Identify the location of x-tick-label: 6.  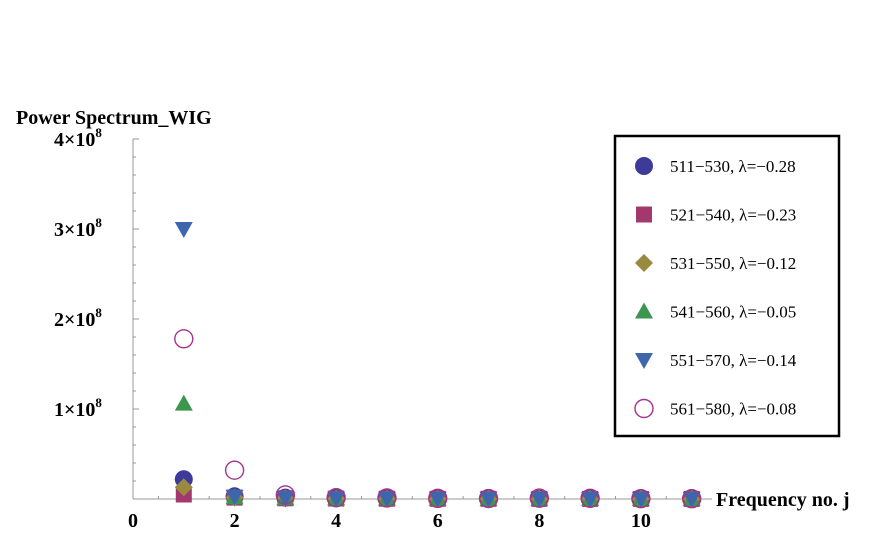
(438, 521).